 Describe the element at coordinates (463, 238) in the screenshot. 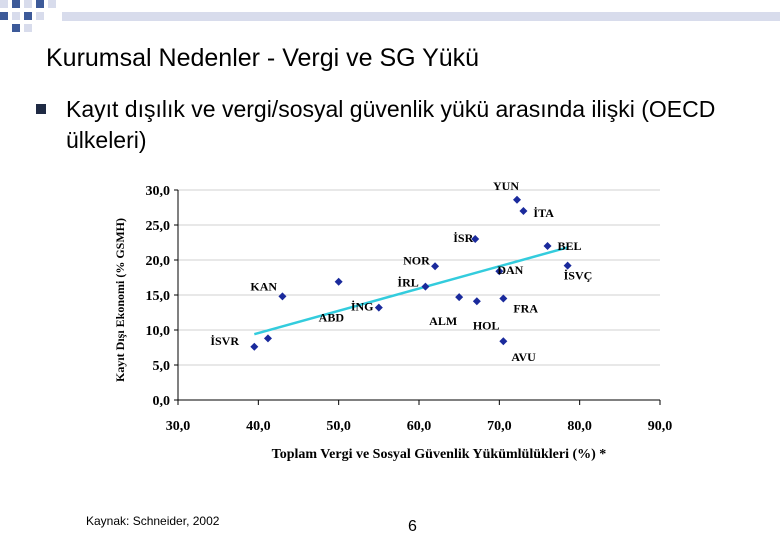

I see `data-point-label: İSR` at that location.